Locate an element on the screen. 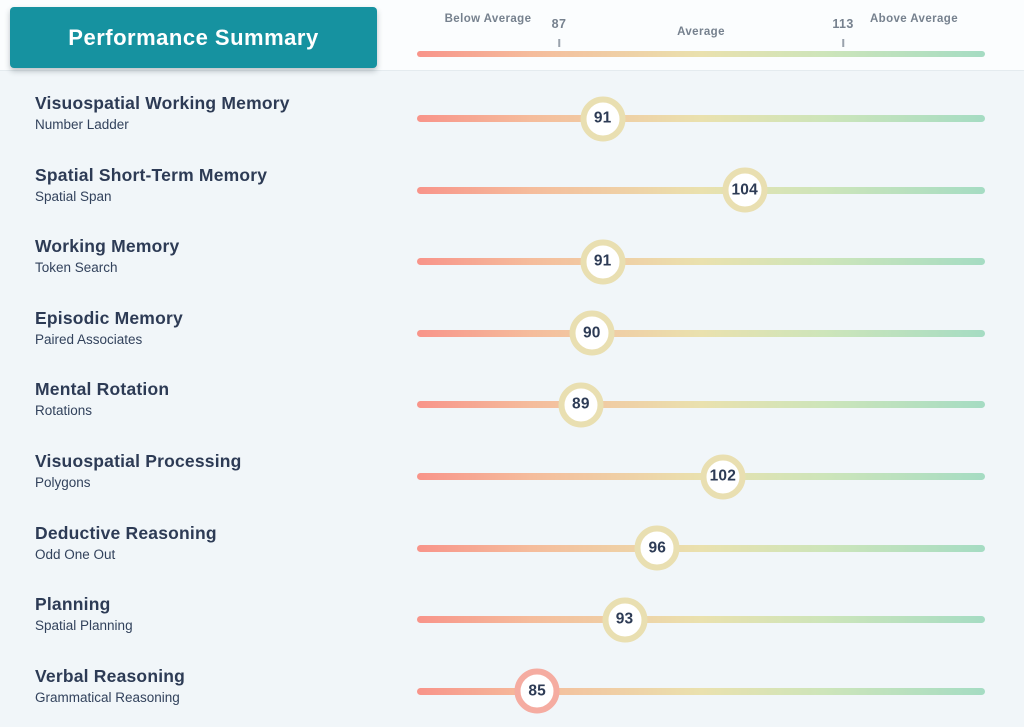  performance-row: Visuospatial Processing Polygons 102 is located at coordinates (512, 466).